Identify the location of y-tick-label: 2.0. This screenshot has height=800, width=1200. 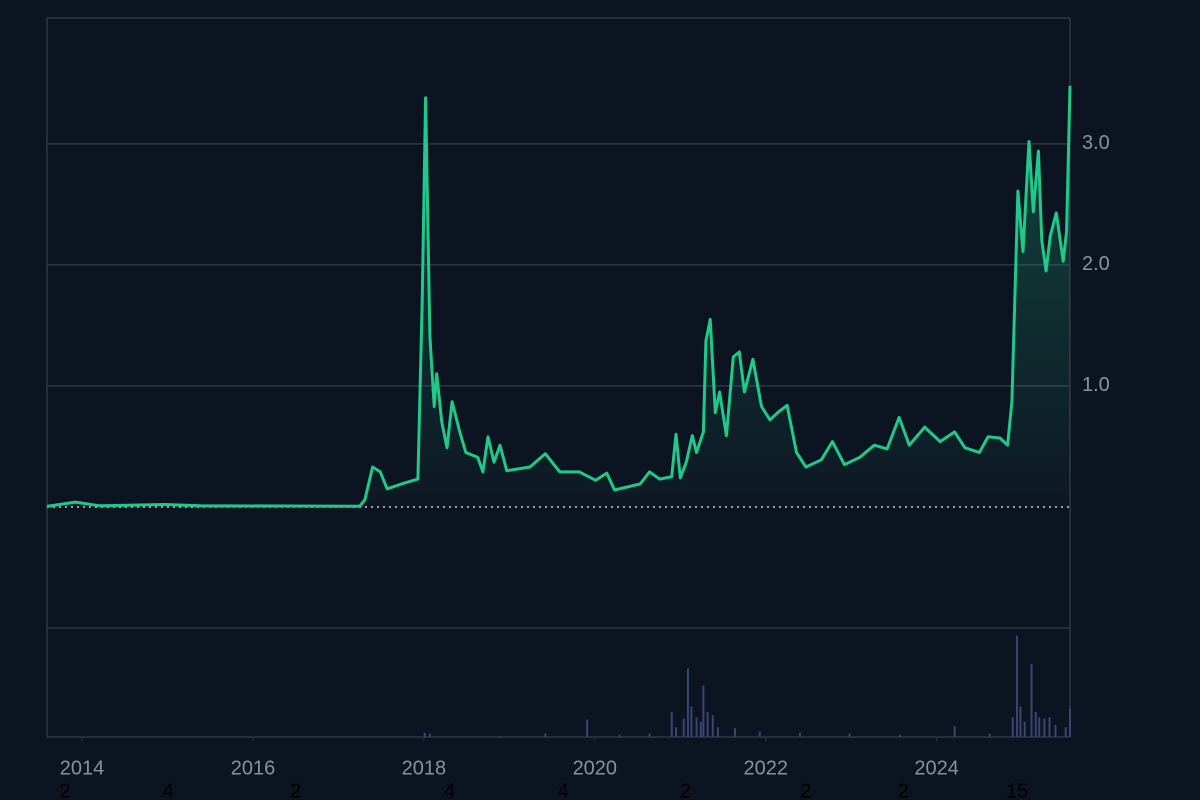
(1096, 264).